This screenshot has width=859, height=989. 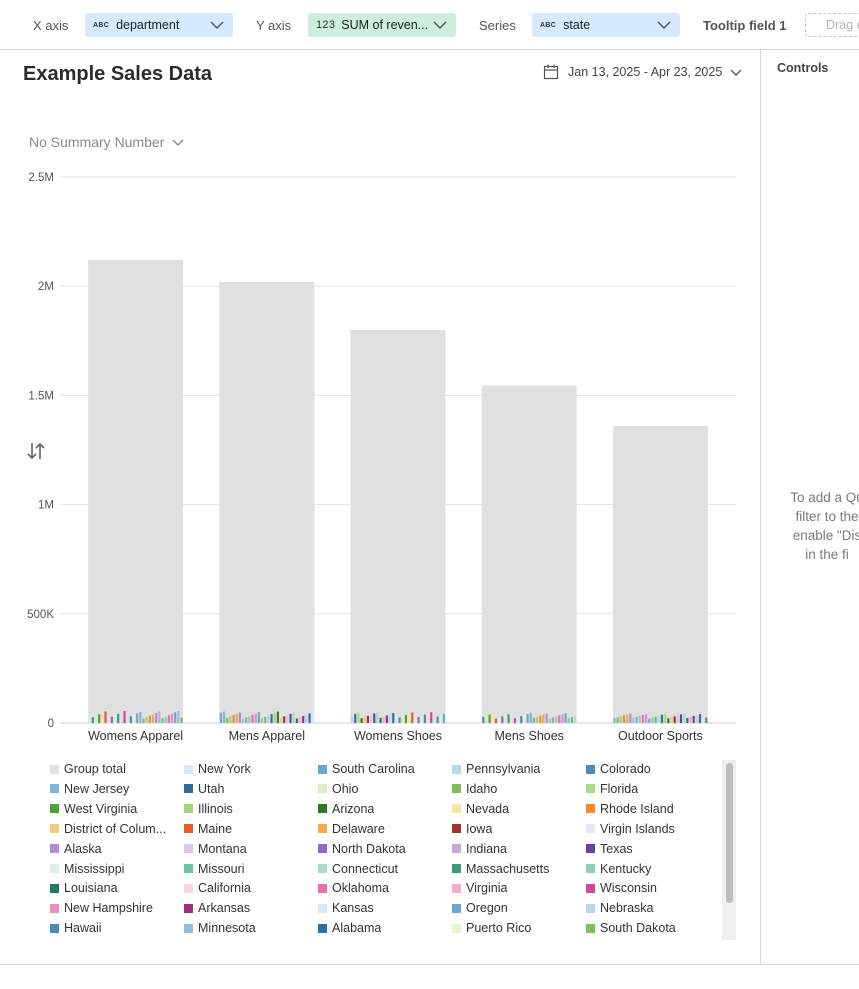 I want to click on legend-scrollbar-thumb, so click(x=729, y=833).